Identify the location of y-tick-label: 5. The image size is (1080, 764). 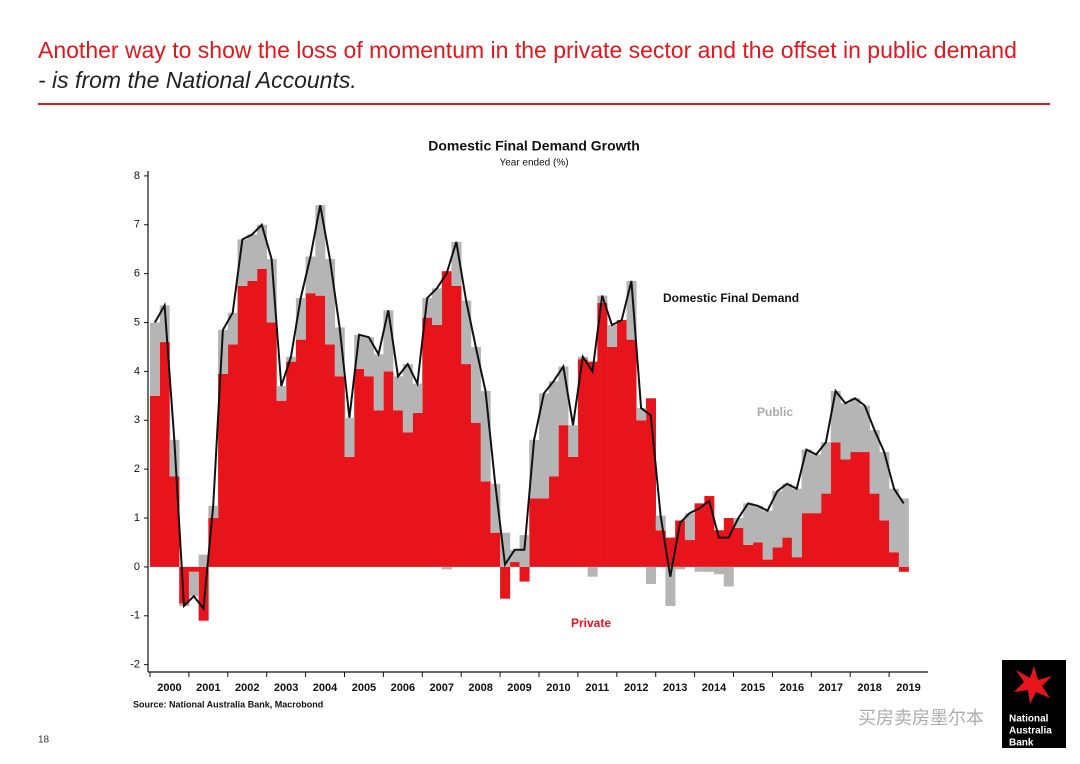
(137, 322).